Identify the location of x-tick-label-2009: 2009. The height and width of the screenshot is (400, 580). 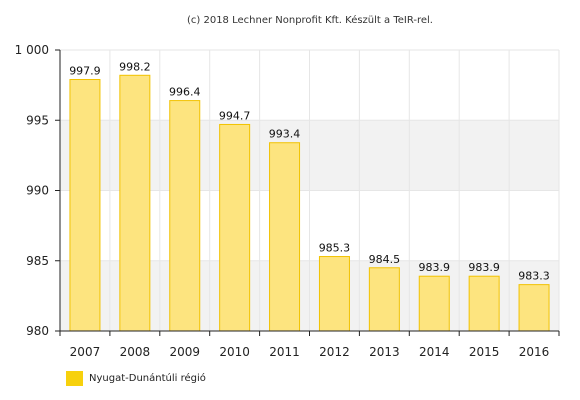
(184, 352).